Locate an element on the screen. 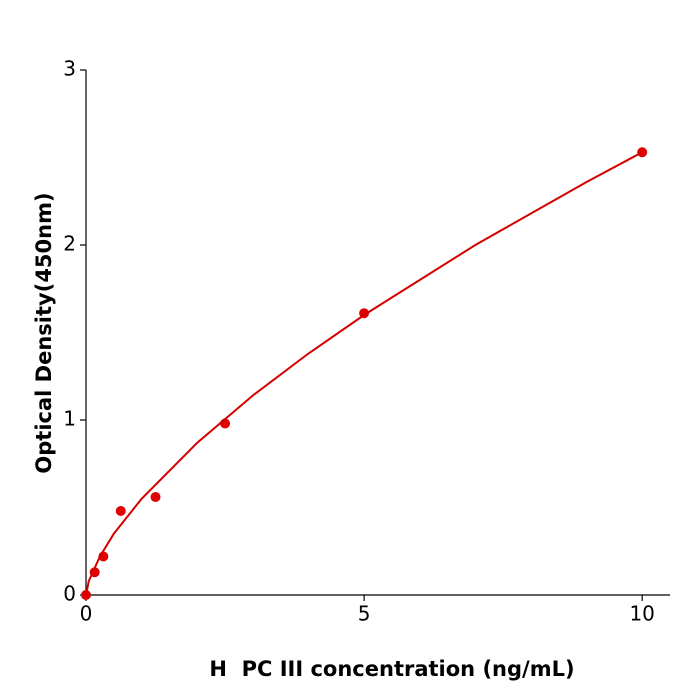 Image resolution: width=700 pixels, height=700 pixels. y-tick-label: 0 is located at coordinates (69, 594).